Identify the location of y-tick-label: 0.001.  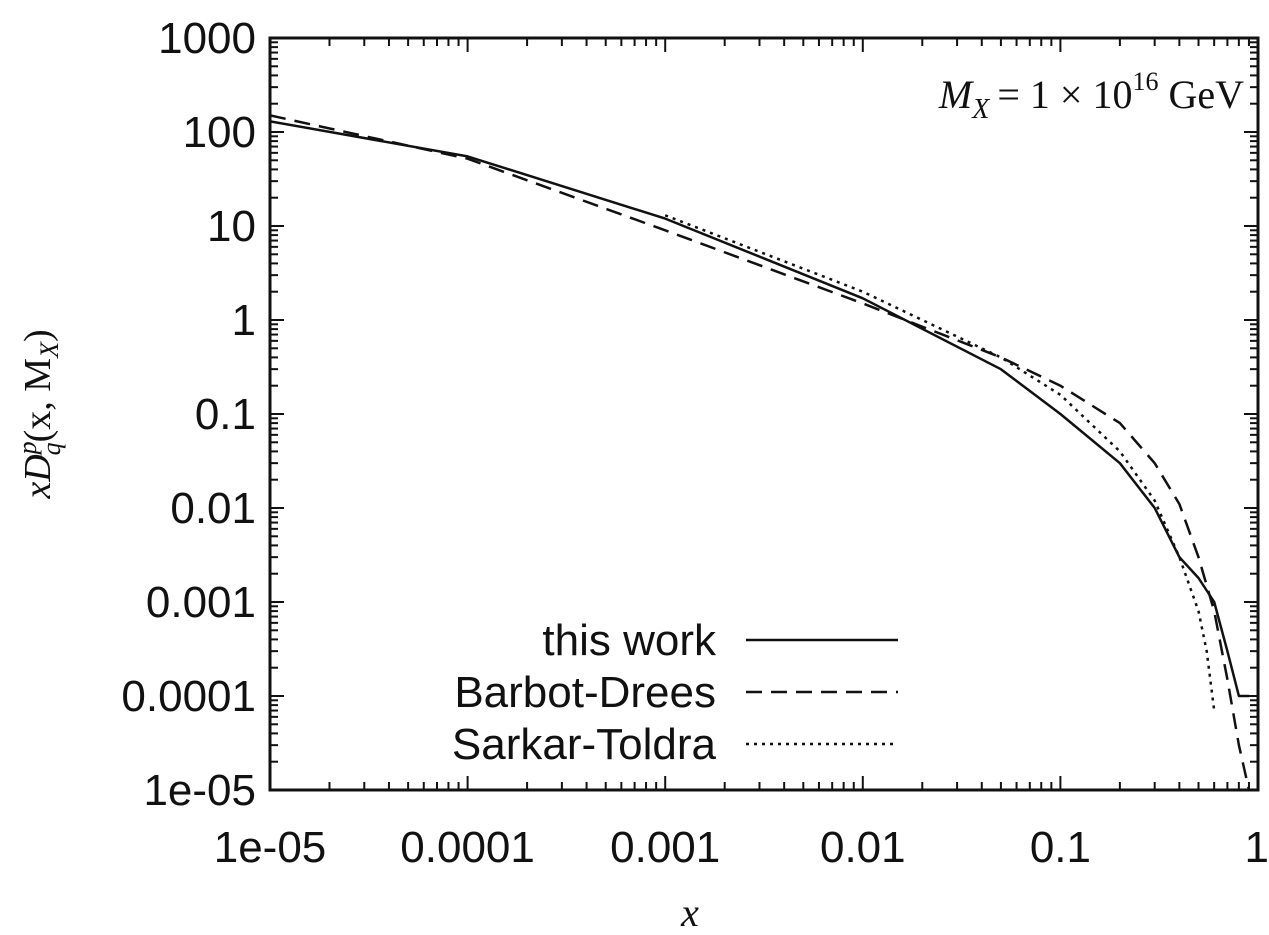
(201, 602).